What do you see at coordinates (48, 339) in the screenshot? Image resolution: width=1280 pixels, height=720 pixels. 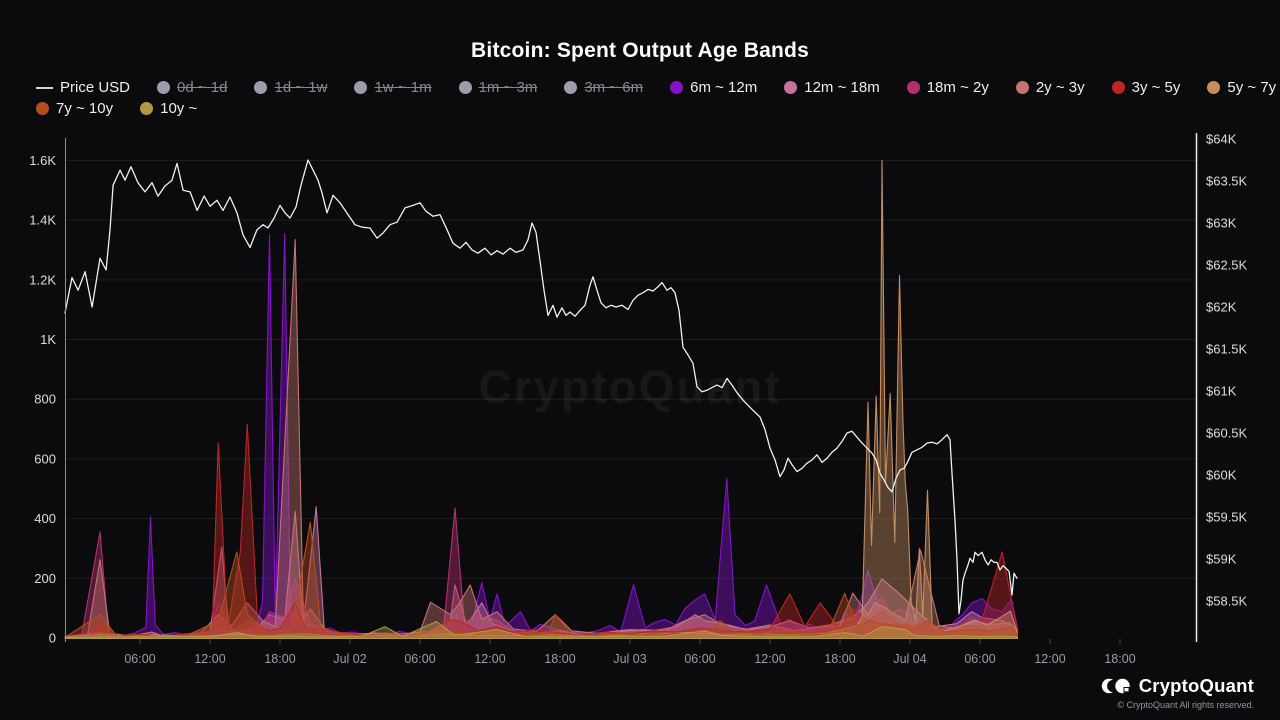 I see `svg-text: 1K` at bounding box center [48, 339].